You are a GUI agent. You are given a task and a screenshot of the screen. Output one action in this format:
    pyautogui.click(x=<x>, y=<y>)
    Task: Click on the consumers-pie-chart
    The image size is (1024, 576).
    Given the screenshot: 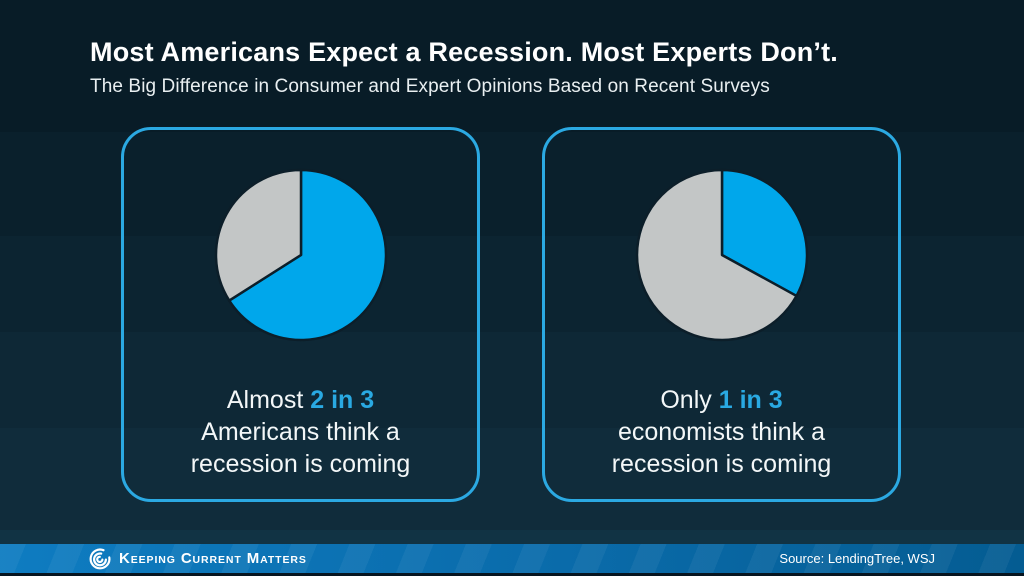 What is the action you would take?
    pyautogui.click(x=301, y=255)
    